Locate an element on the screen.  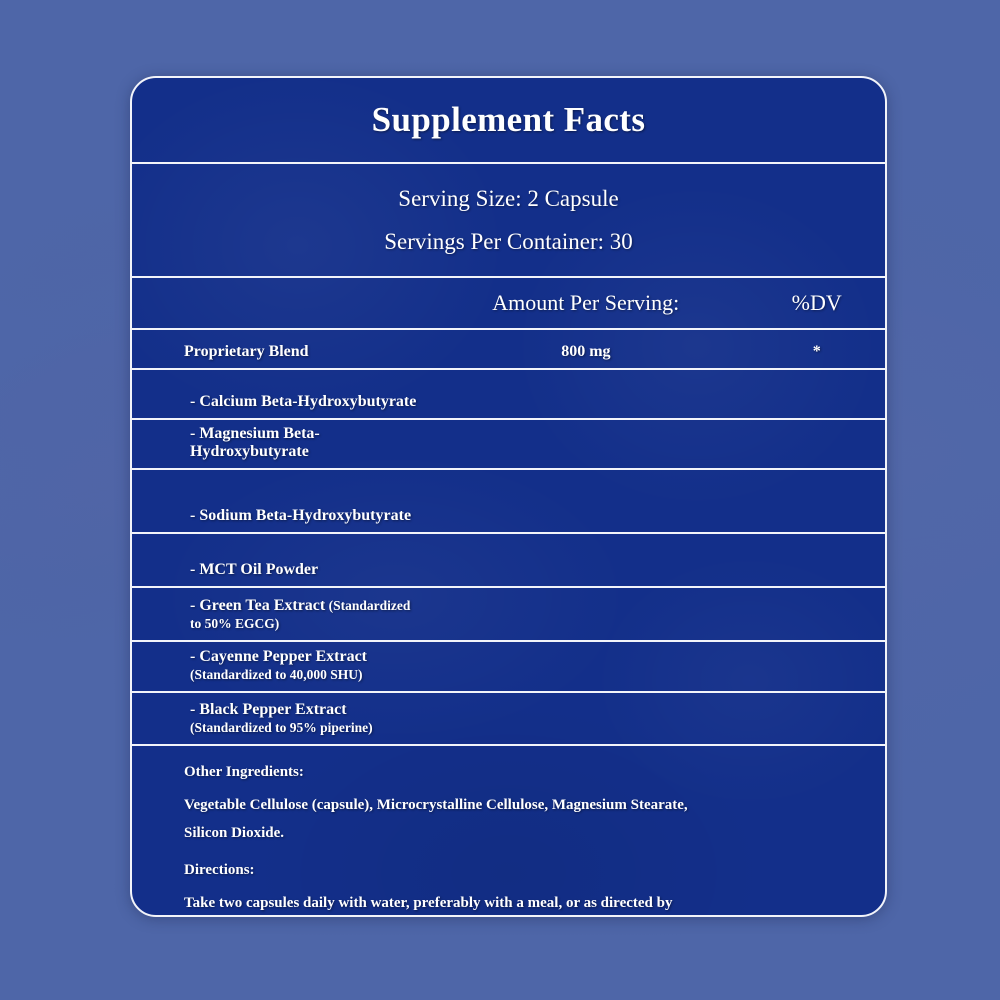
ingredient-amount: 800 mg is located at coordinates (586, 351).